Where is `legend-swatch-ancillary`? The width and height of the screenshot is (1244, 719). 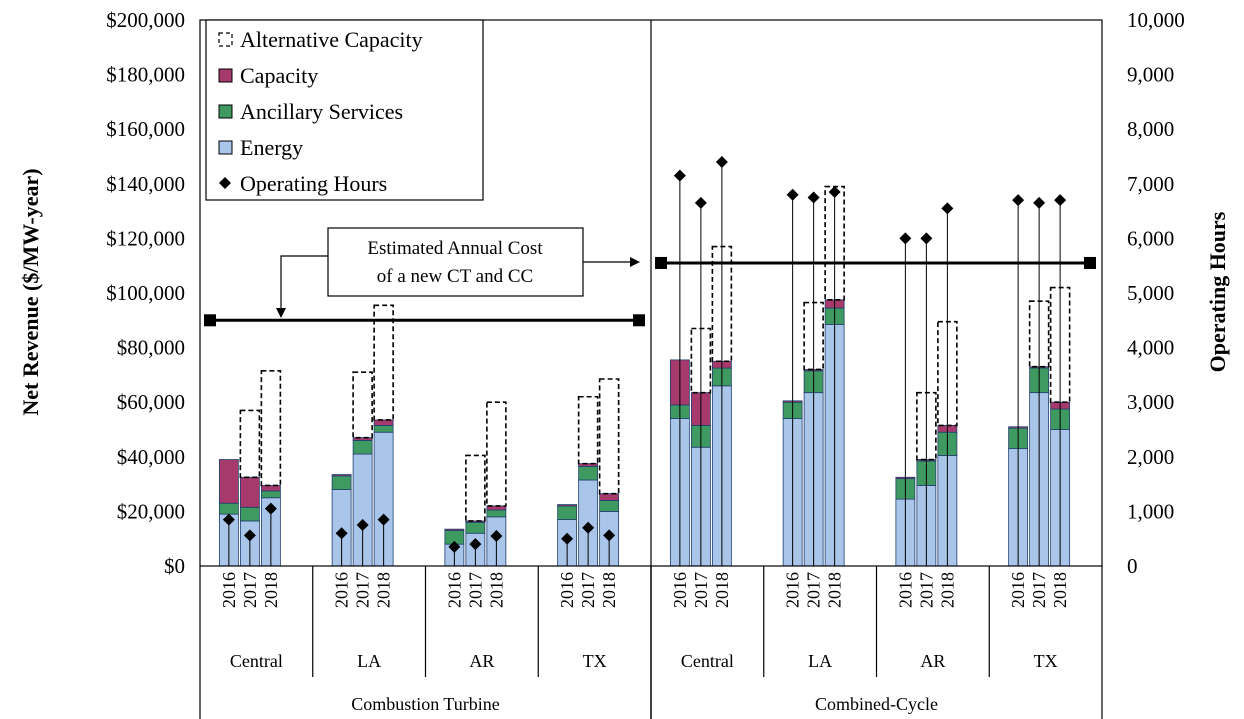 legend-swatch-ancillary is located at coordinates (225, 111).